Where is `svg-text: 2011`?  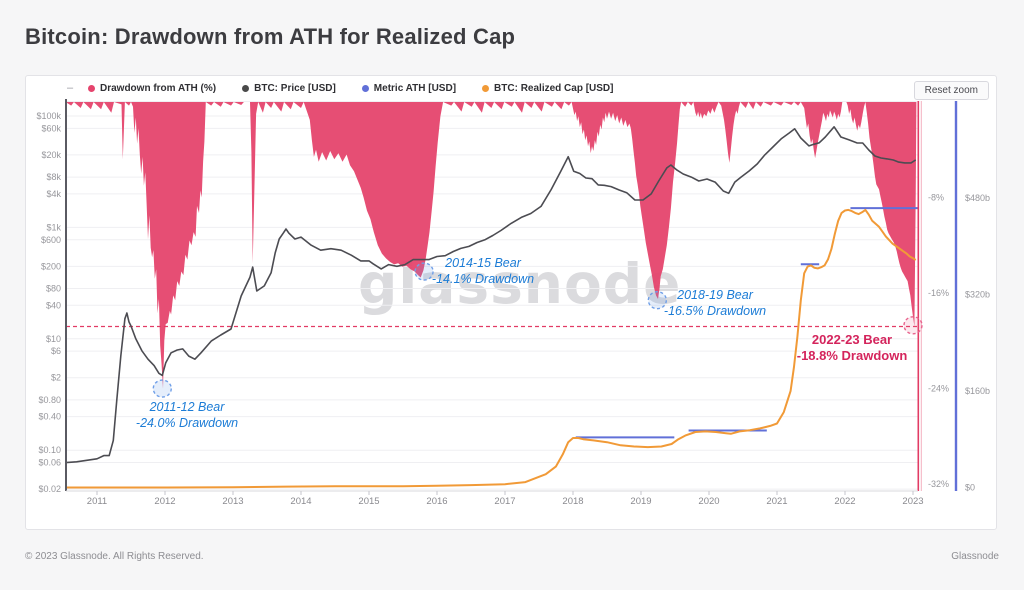 svg-text: 2011 is located at coordinates (97, 501).